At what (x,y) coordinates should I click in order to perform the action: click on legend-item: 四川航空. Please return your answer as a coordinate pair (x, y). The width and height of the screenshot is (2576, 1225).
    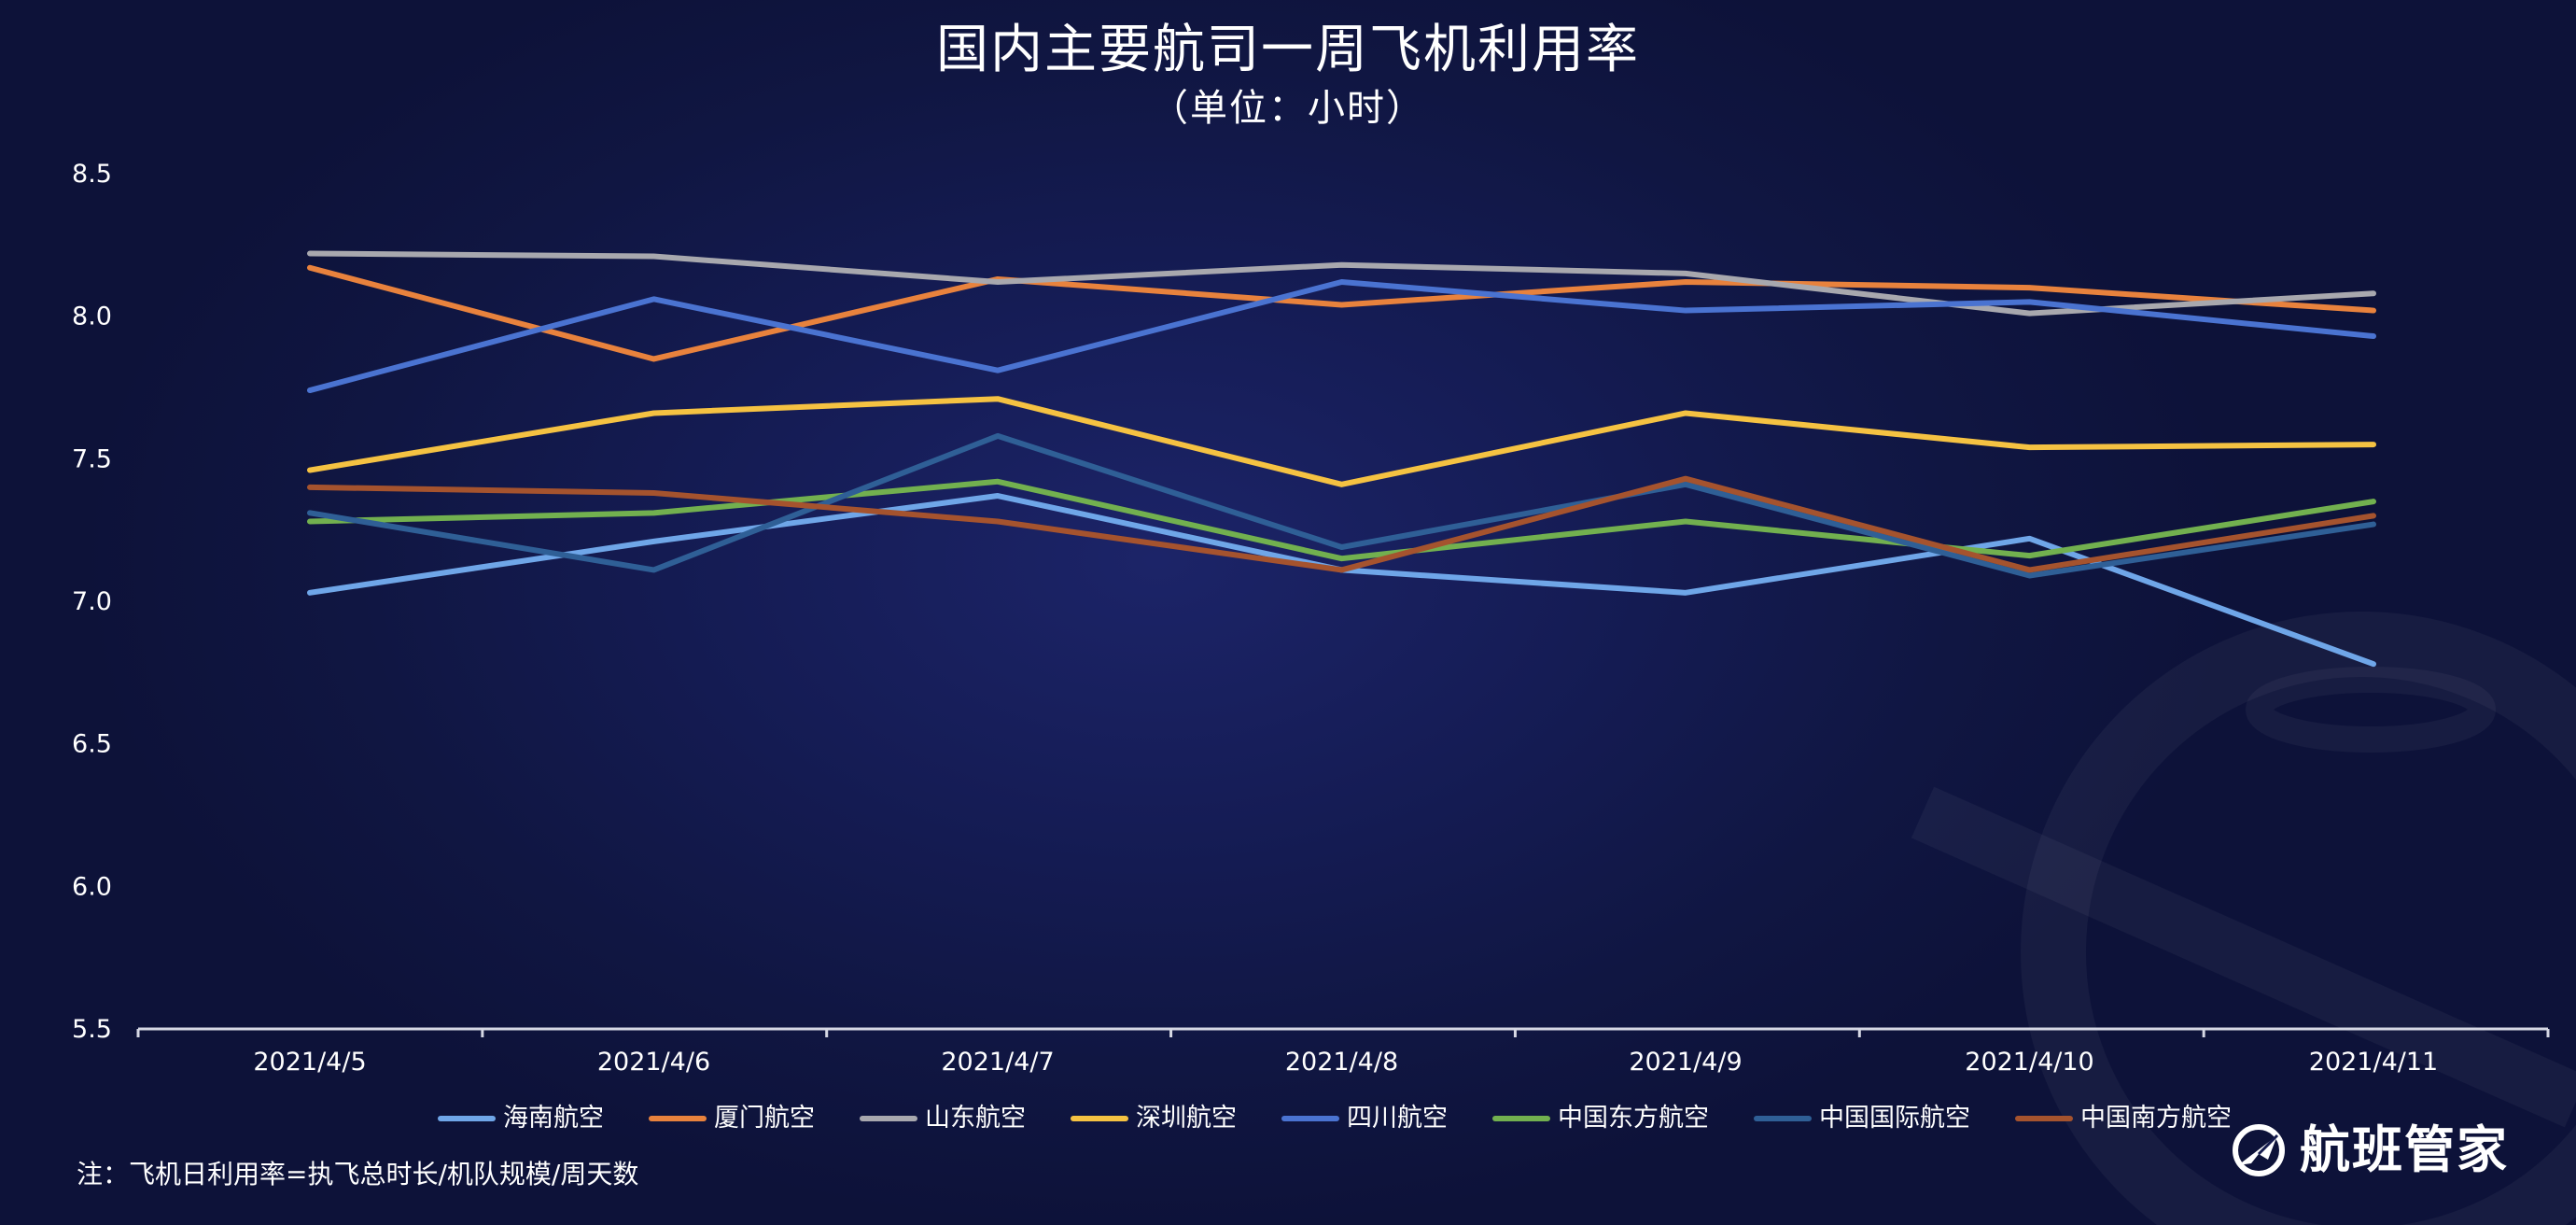
    Looking at the image, I should click on (1364, 1118).